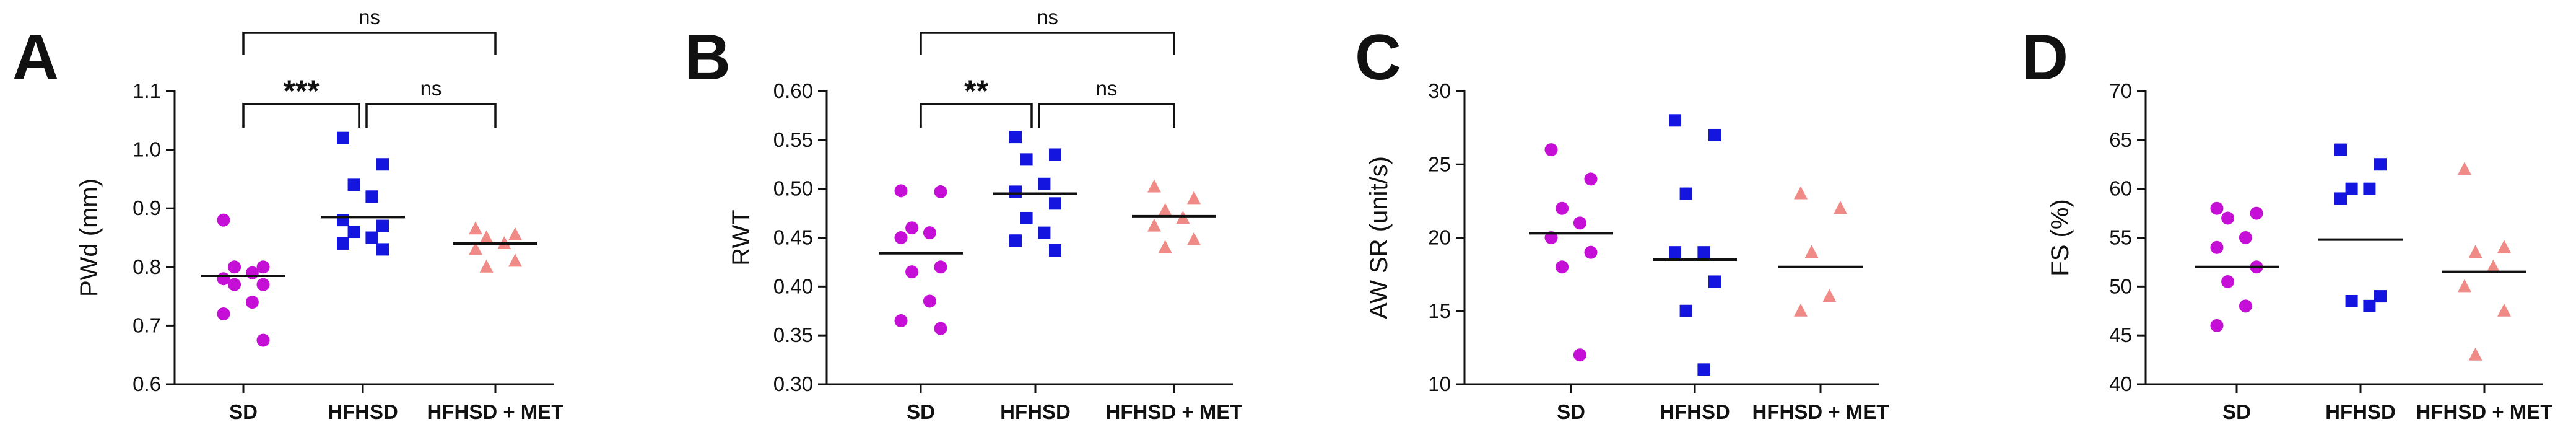 The image size is (2576, 440). What do you see at coordinates (147, 149) in the screenshot?
I see `y-tick-label: 1.0` at bounding box center [147, 149].